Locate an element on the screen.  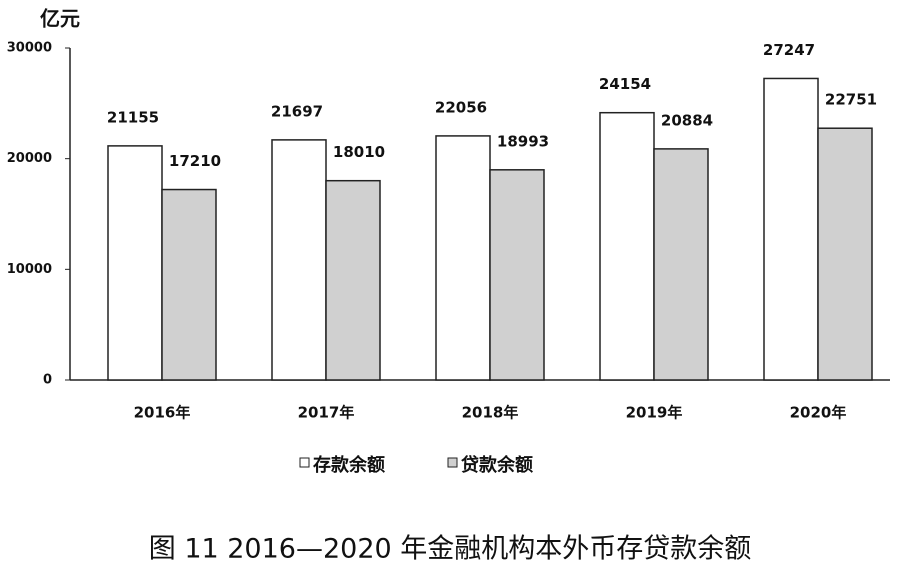
data-label: 21155 is located at coordinates (133, 117).